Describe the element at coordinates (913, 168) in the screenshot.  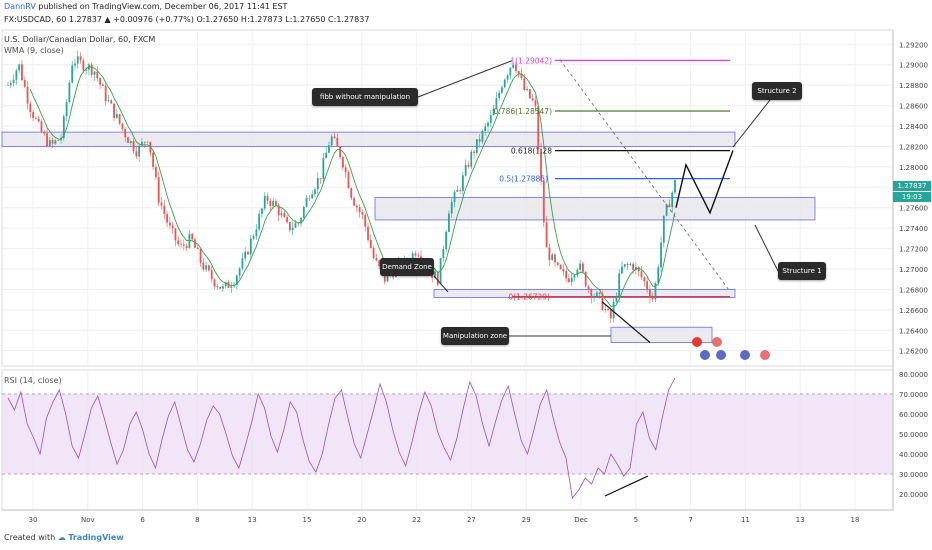
I see `price-tick-label: 1.28000` at that location.